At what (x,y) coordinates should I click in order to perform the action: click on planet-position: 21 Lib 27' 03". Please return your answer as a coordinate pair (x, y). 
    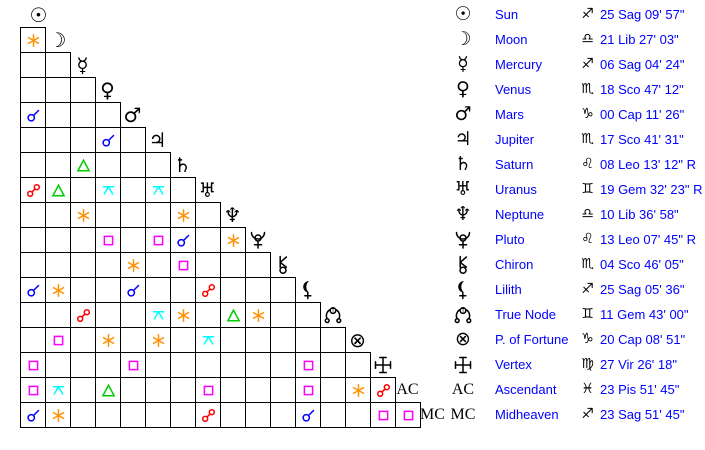
    Looking at the image, I should click on (639, 39).